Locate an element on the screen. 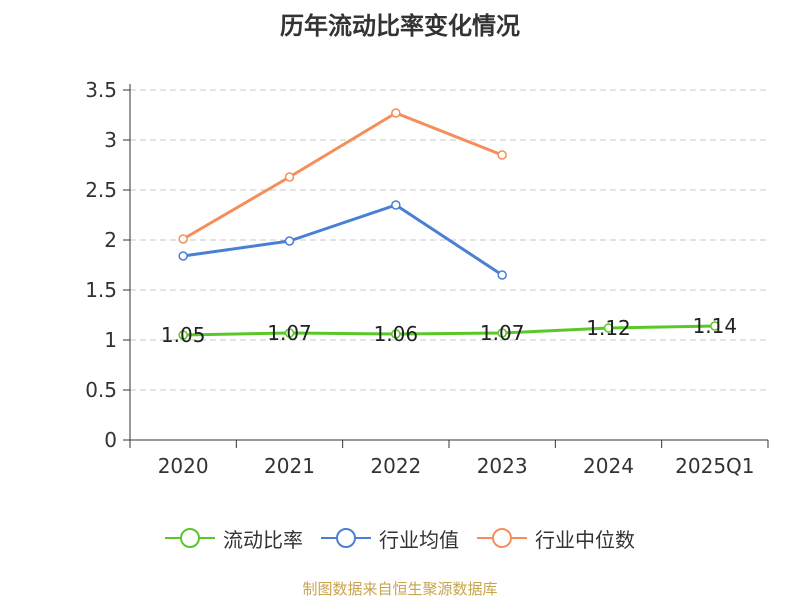 The height and width of the screenshot is (600, 800). legend-item-industry-mean: 行业均值 is located at coordinates (390, 538).